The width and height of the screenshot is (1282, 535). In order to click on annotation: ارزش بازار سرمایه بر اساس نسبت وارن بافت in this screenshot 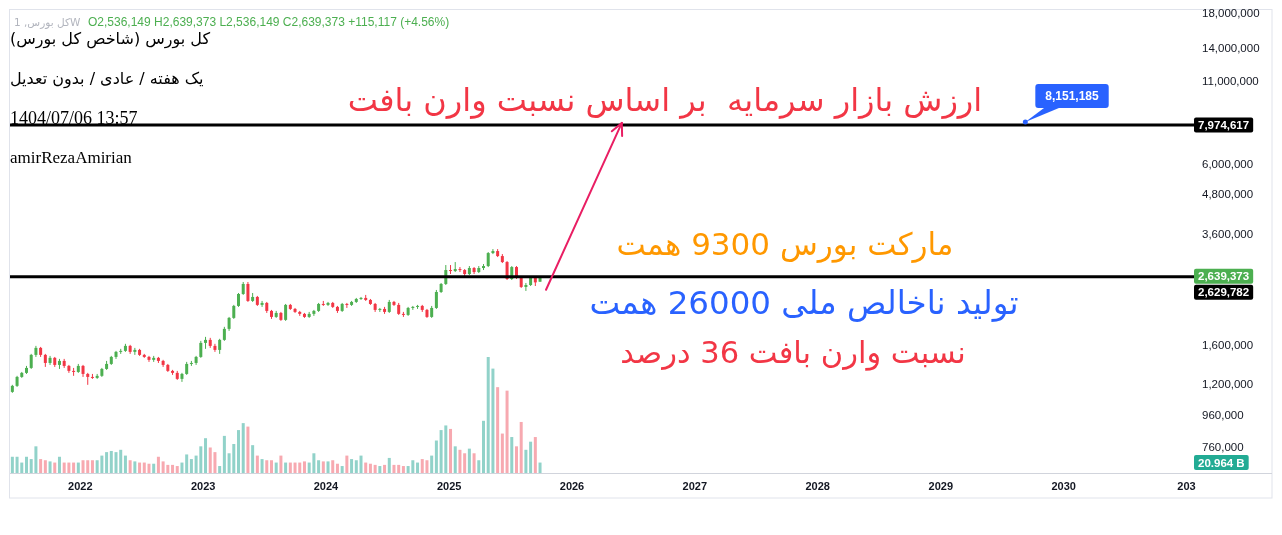, I will do `click(665, 100)`.